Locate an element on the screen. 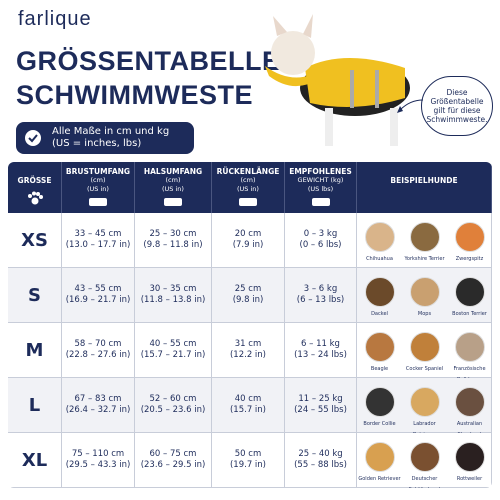 This screenshot has height=500, width=500. value-text: (15.7 in) is located at coordinates (247, 410).